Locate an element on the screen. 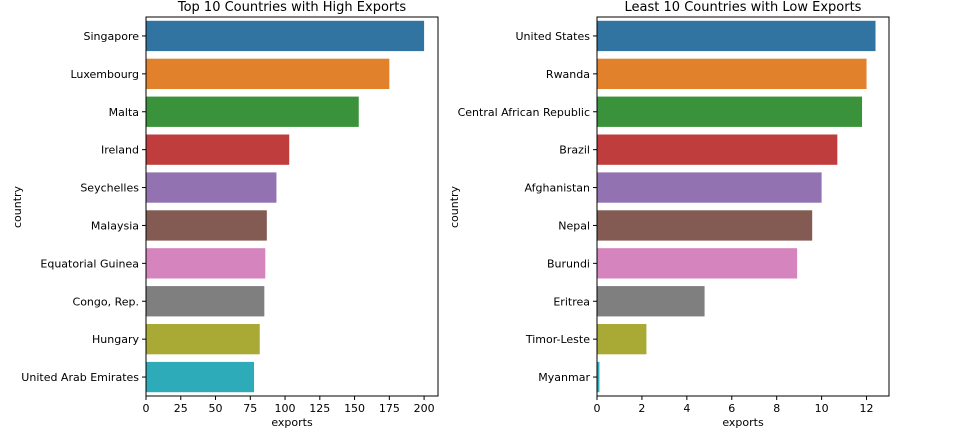 This screenshot has width=972, height=448. y-tick-label: United Arab Emirates is located at coordinates (80, 377).